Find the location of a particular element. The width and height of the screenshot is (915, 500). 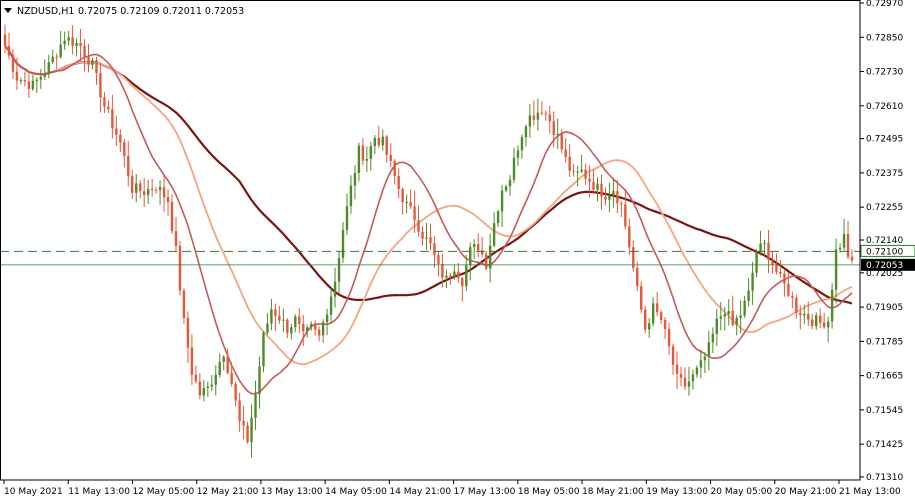

x-tick-label: 17 May 13:00 is located at coordinates (485, 492).